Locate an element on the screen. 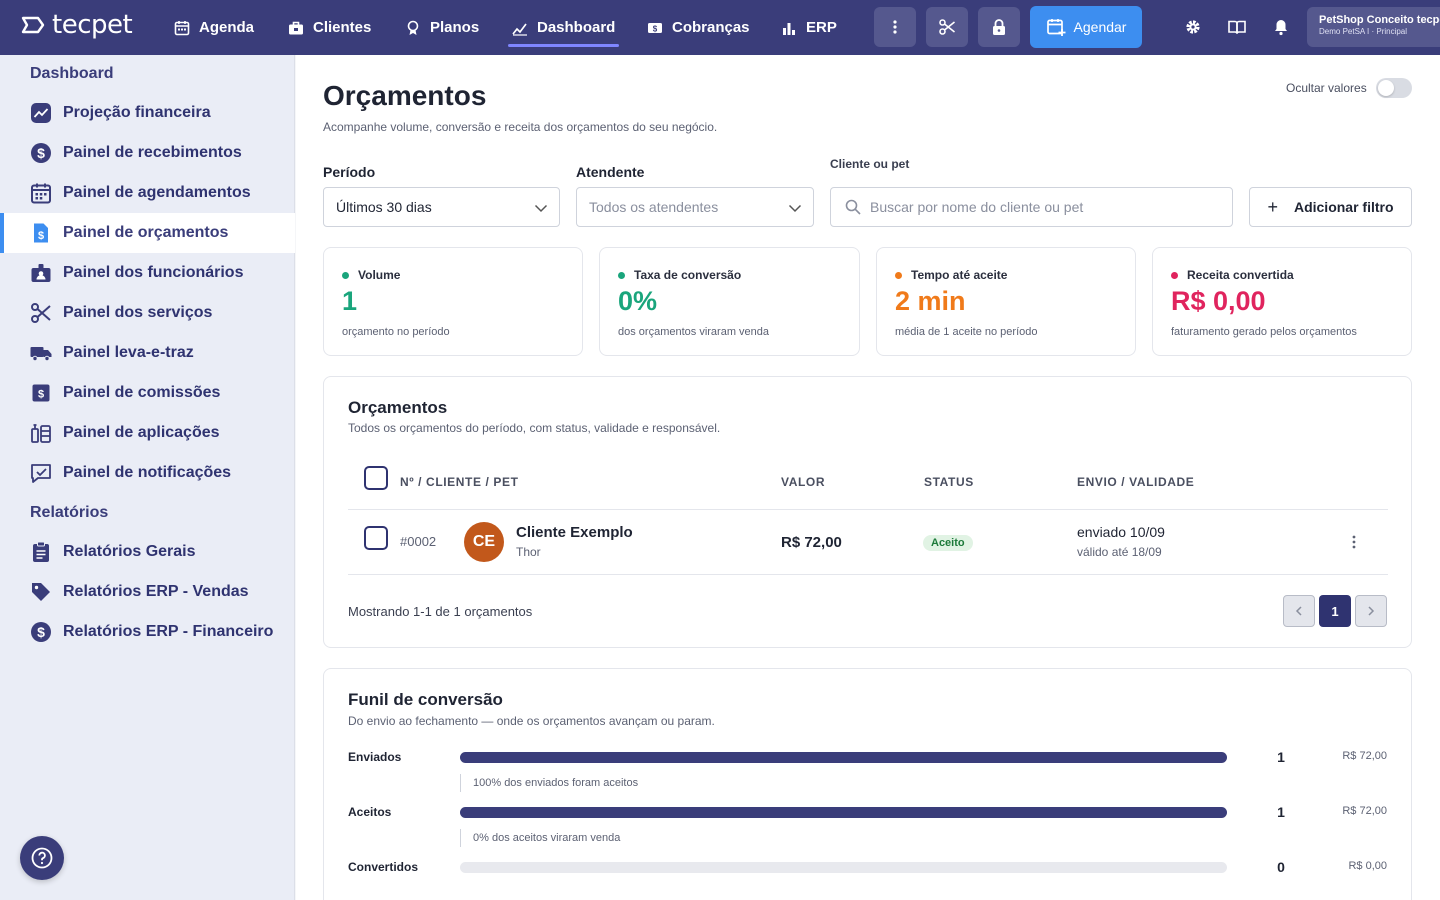 The height and width of the screenshot is (900, 1440). sidebar-item-relatorios-gerais: Relatórios Gerais is located at coordinates (147, 552).